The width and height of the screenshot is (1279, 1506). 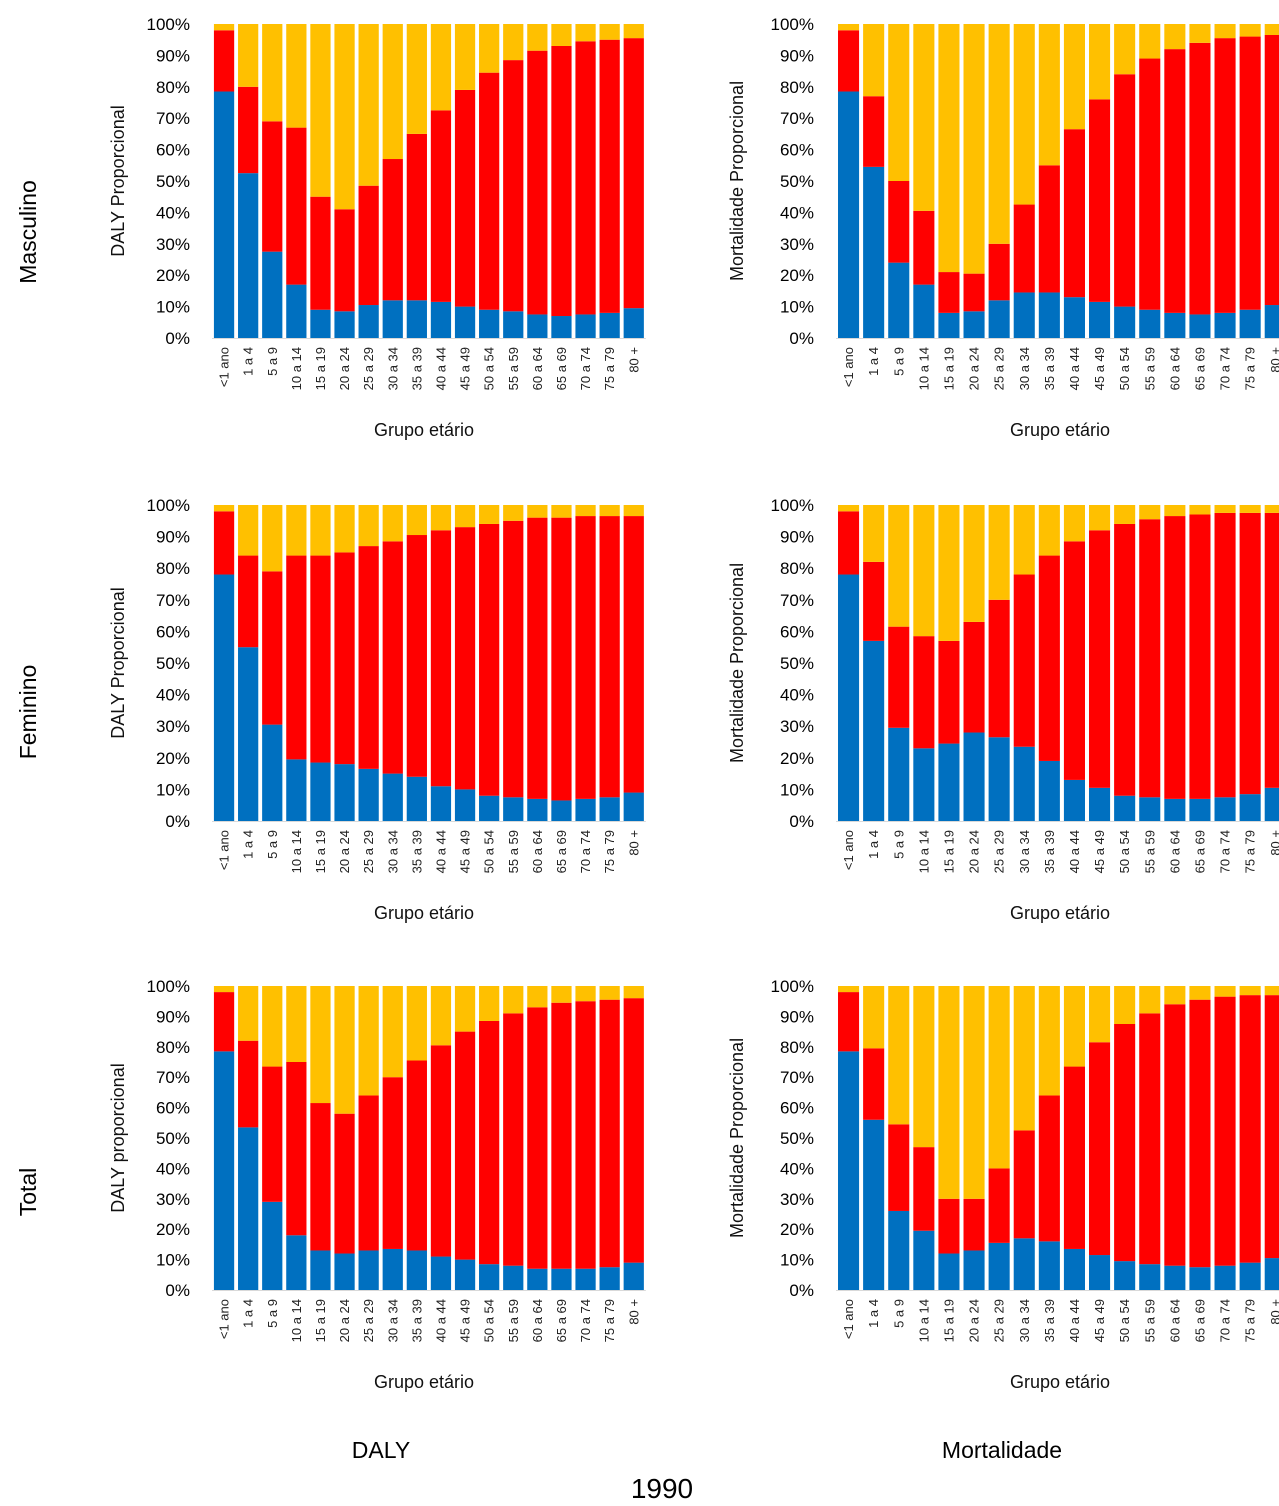 What do you see at coordinates (797, 150) in the screenshot?
I see `y-tick-label: 60%` at bounding box center [797, 150].